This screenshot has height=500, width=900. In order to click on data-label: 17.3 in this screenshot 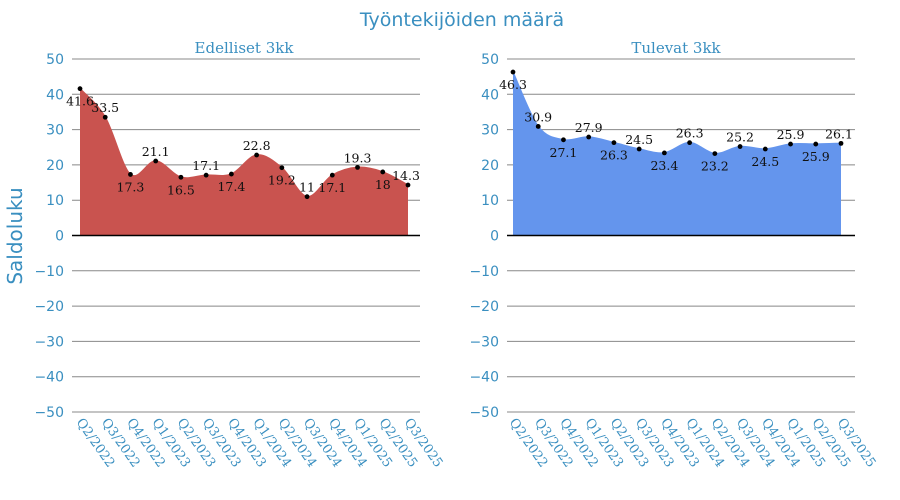, I will do `click(131, 186)`.